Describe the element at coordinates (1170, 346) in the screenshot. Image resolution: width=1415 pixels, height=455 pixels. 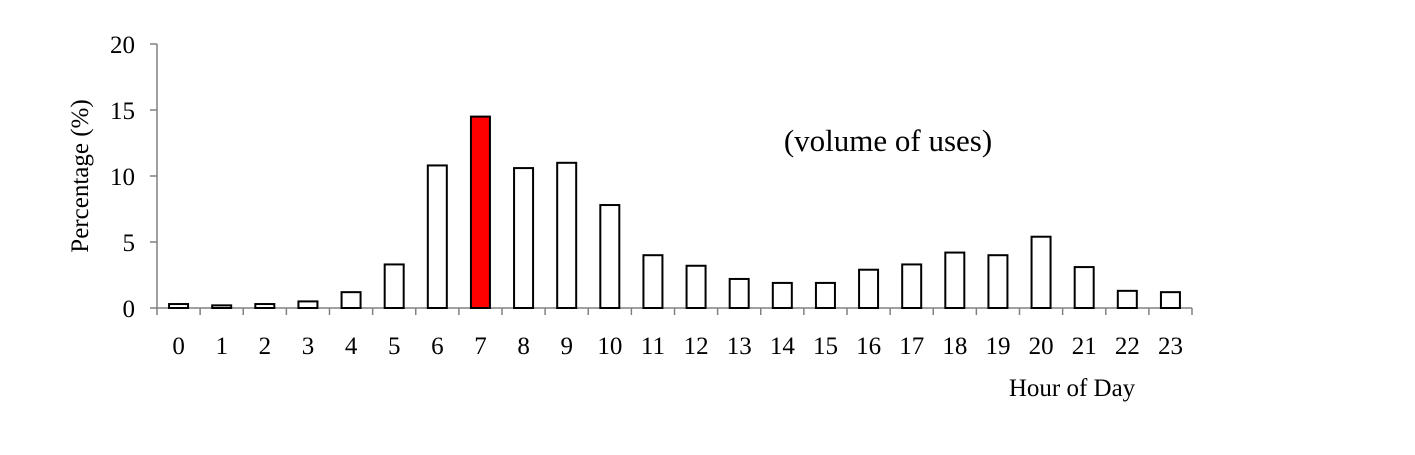
I see `x-tick-label: 23` at that location.